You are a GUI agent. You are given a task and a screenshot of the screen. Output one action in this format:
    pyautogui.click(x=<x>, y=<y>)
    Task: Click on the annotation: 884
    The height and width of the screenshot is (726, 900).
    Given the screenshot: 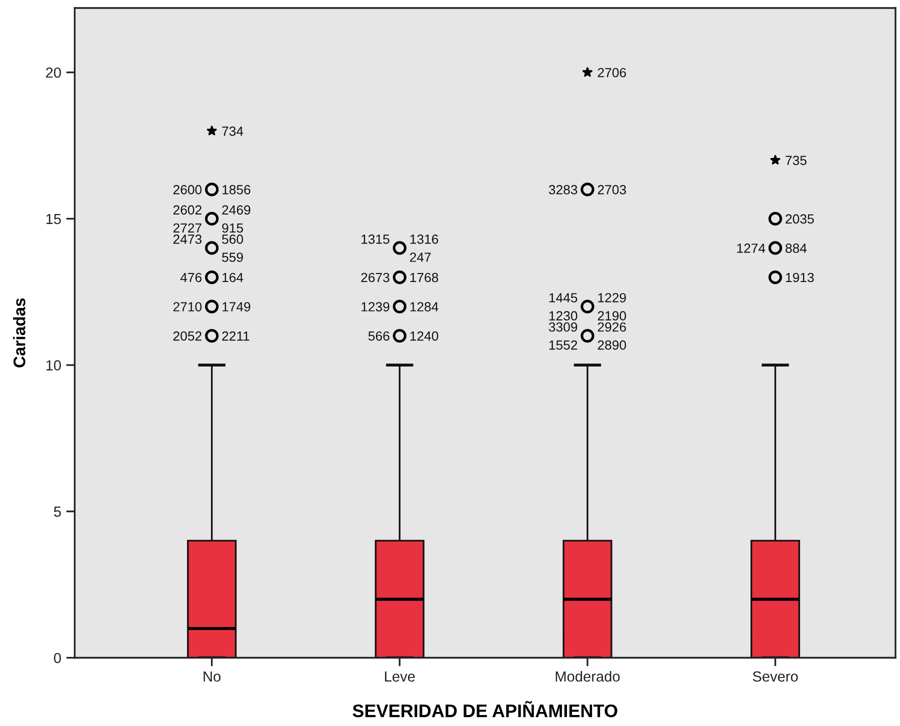 What is the action you would take?
    pyautogui.click(x=796, y=248)
    